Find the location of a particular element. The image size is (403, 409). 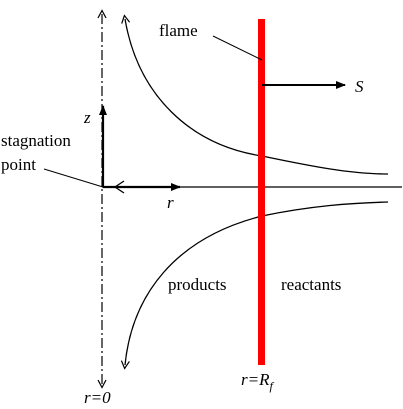

r-flame-label: r=Rf is located at coordinates (257, 381).